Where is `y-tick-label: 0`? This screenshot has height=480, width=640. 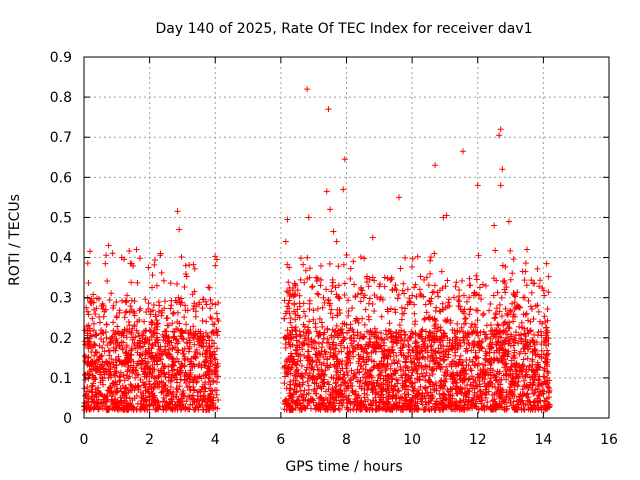 y-tick-label: 0 is located at coordinates (67, 419).